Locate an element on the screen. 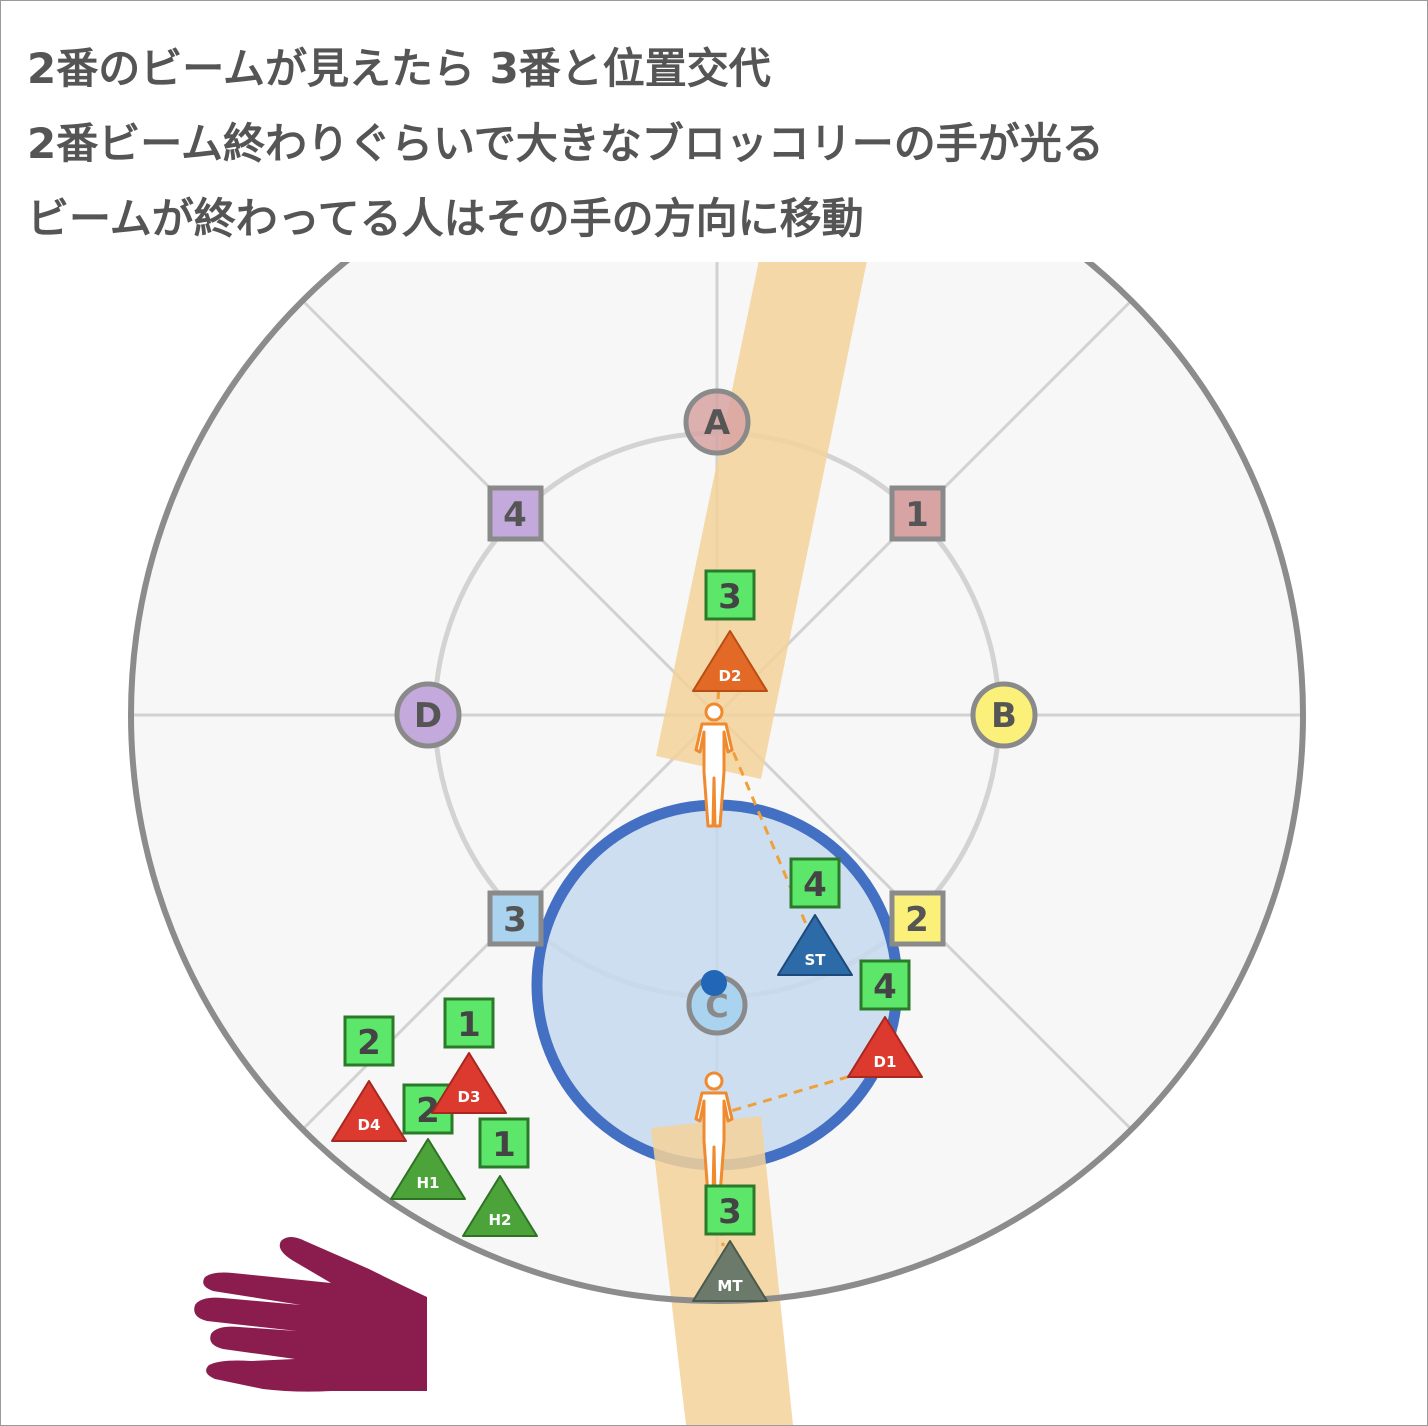  player-mt: MT is located at coordinates (730, 1271).